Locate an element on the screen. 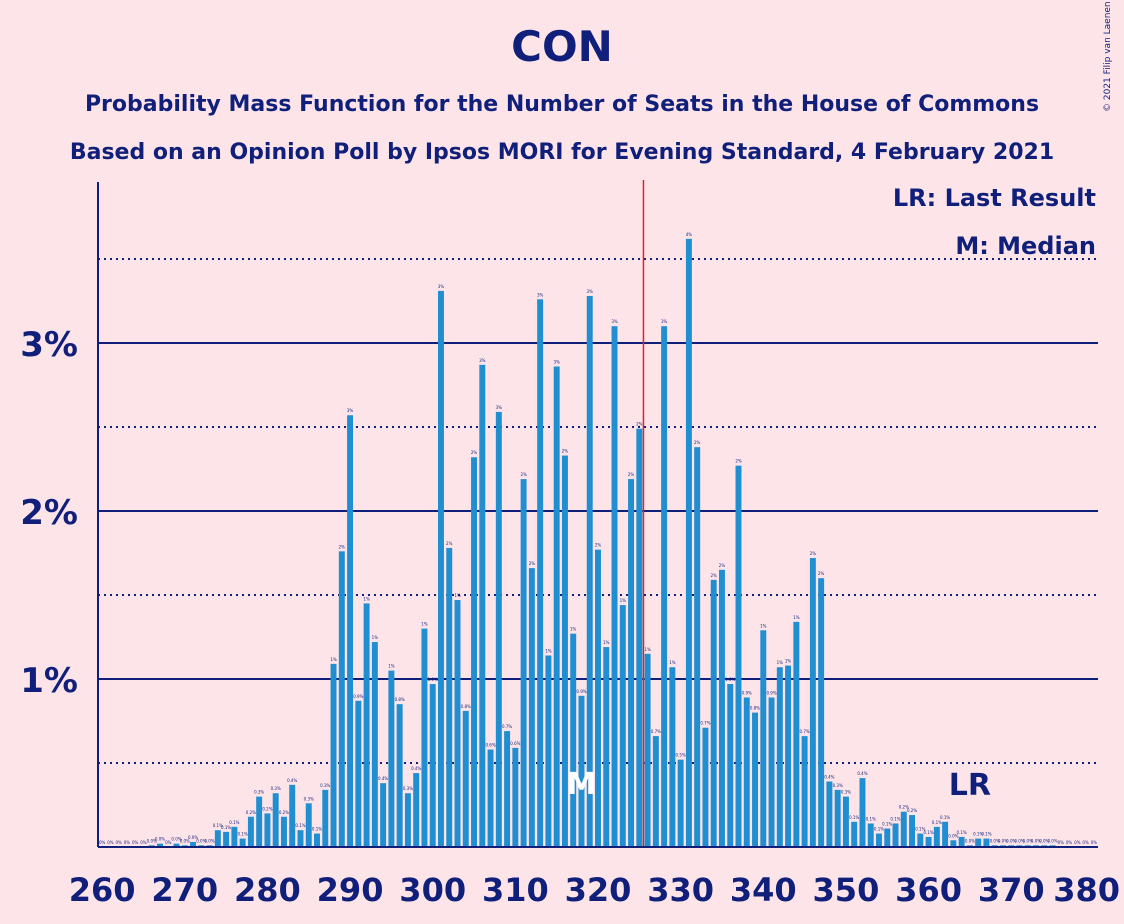 Image resolution: width=1124 pixels, height=924 pixels. bar-label-297: 0.3% is located at coordinates (408, 788).